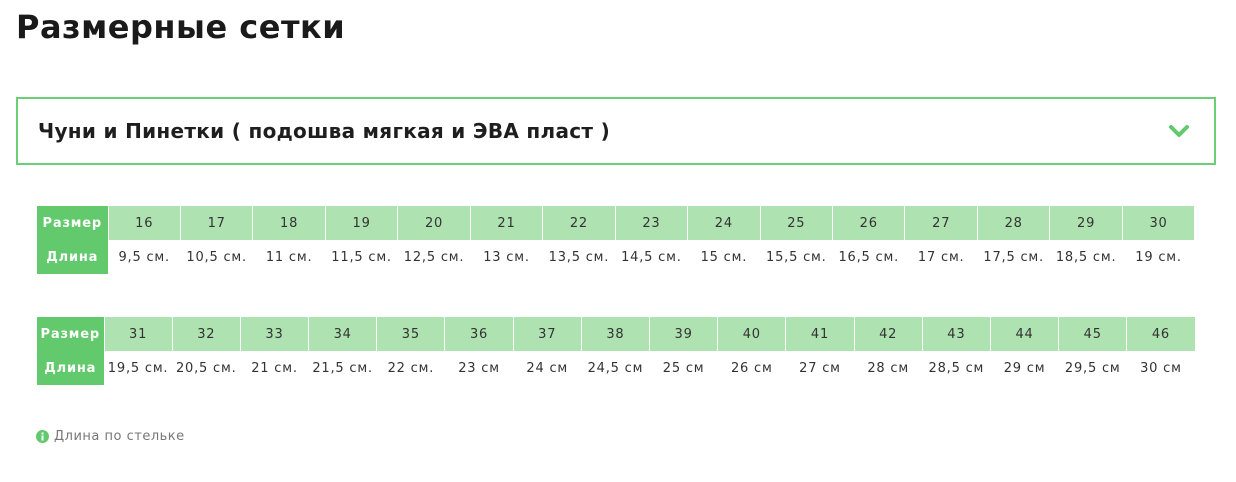  I want to click on table-cell: 11 см., so click(289, 257).